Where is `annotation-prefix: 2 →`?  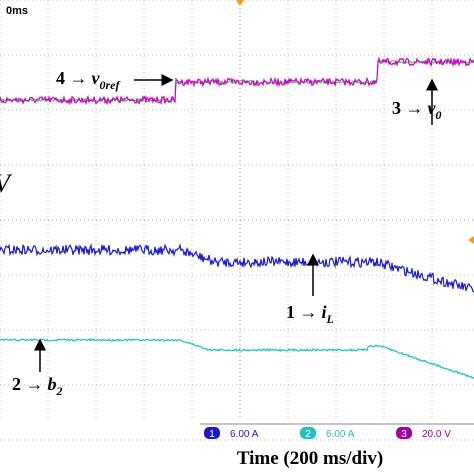 annotation-prefix: 2 → is located at coordinates (28, 384).